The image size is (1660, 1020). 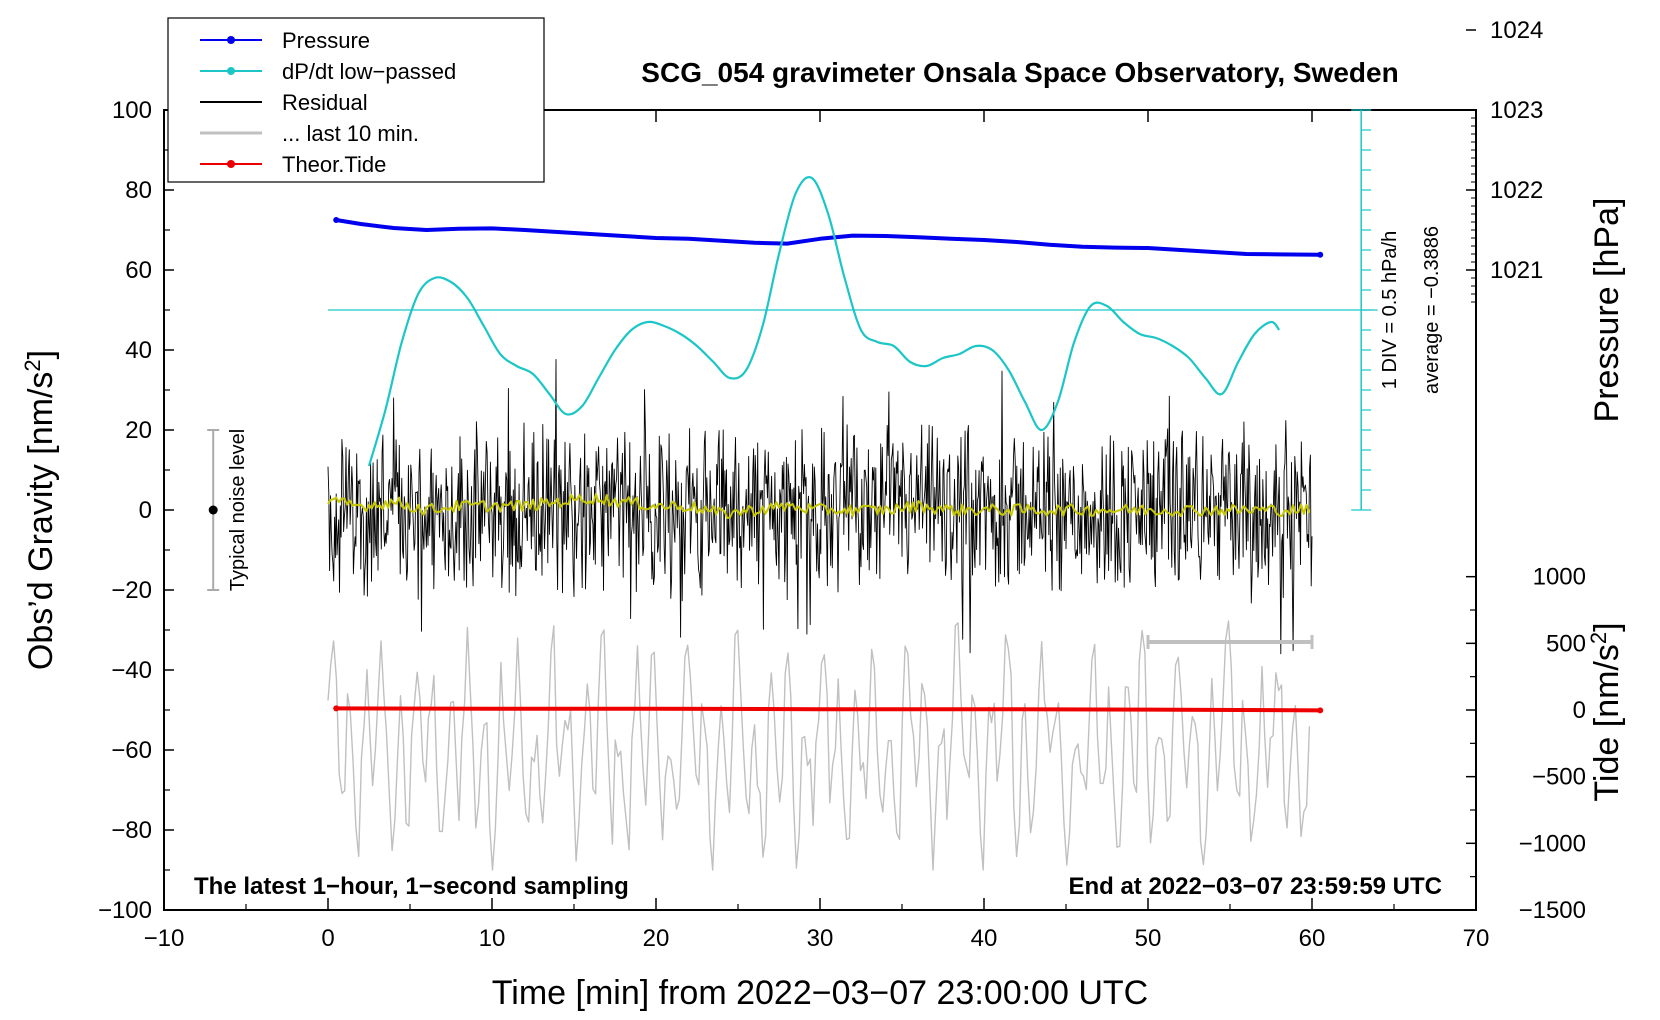 I want to click on last-10-min-series, so click(x=819, y=745).